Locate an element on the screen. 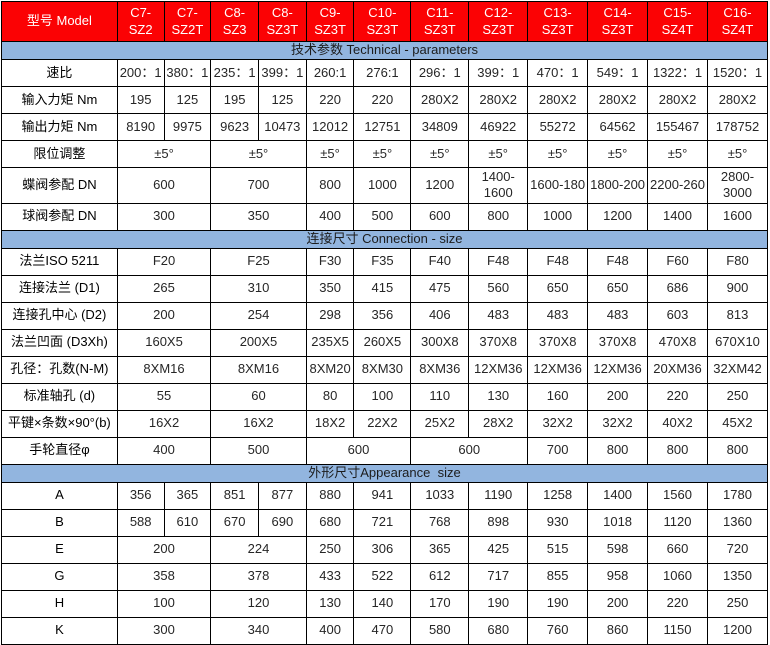 The width and height of the screenshot is (770, 645). table-cell: 470X8 is located at coordinates (677, 342).